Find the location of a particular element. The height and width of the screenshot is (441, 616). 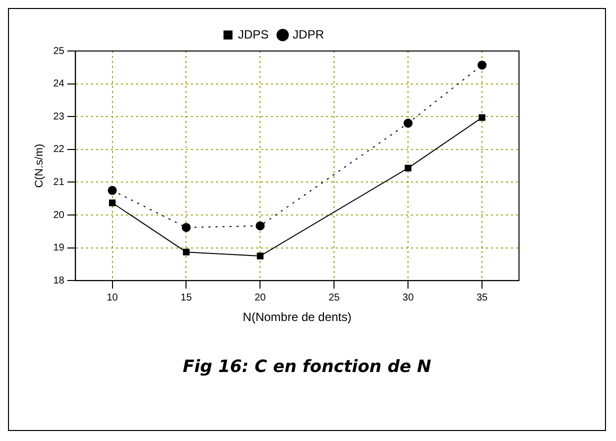

legend-label: JDPR is located at coordinates (308, 34).